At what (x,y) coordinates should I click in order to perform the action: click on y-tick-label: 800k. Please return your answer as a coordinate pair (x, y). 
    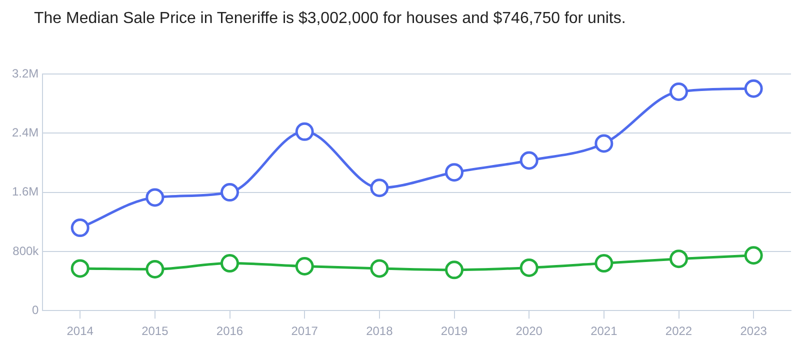
    Looking at the image, I should click on (26, 251).